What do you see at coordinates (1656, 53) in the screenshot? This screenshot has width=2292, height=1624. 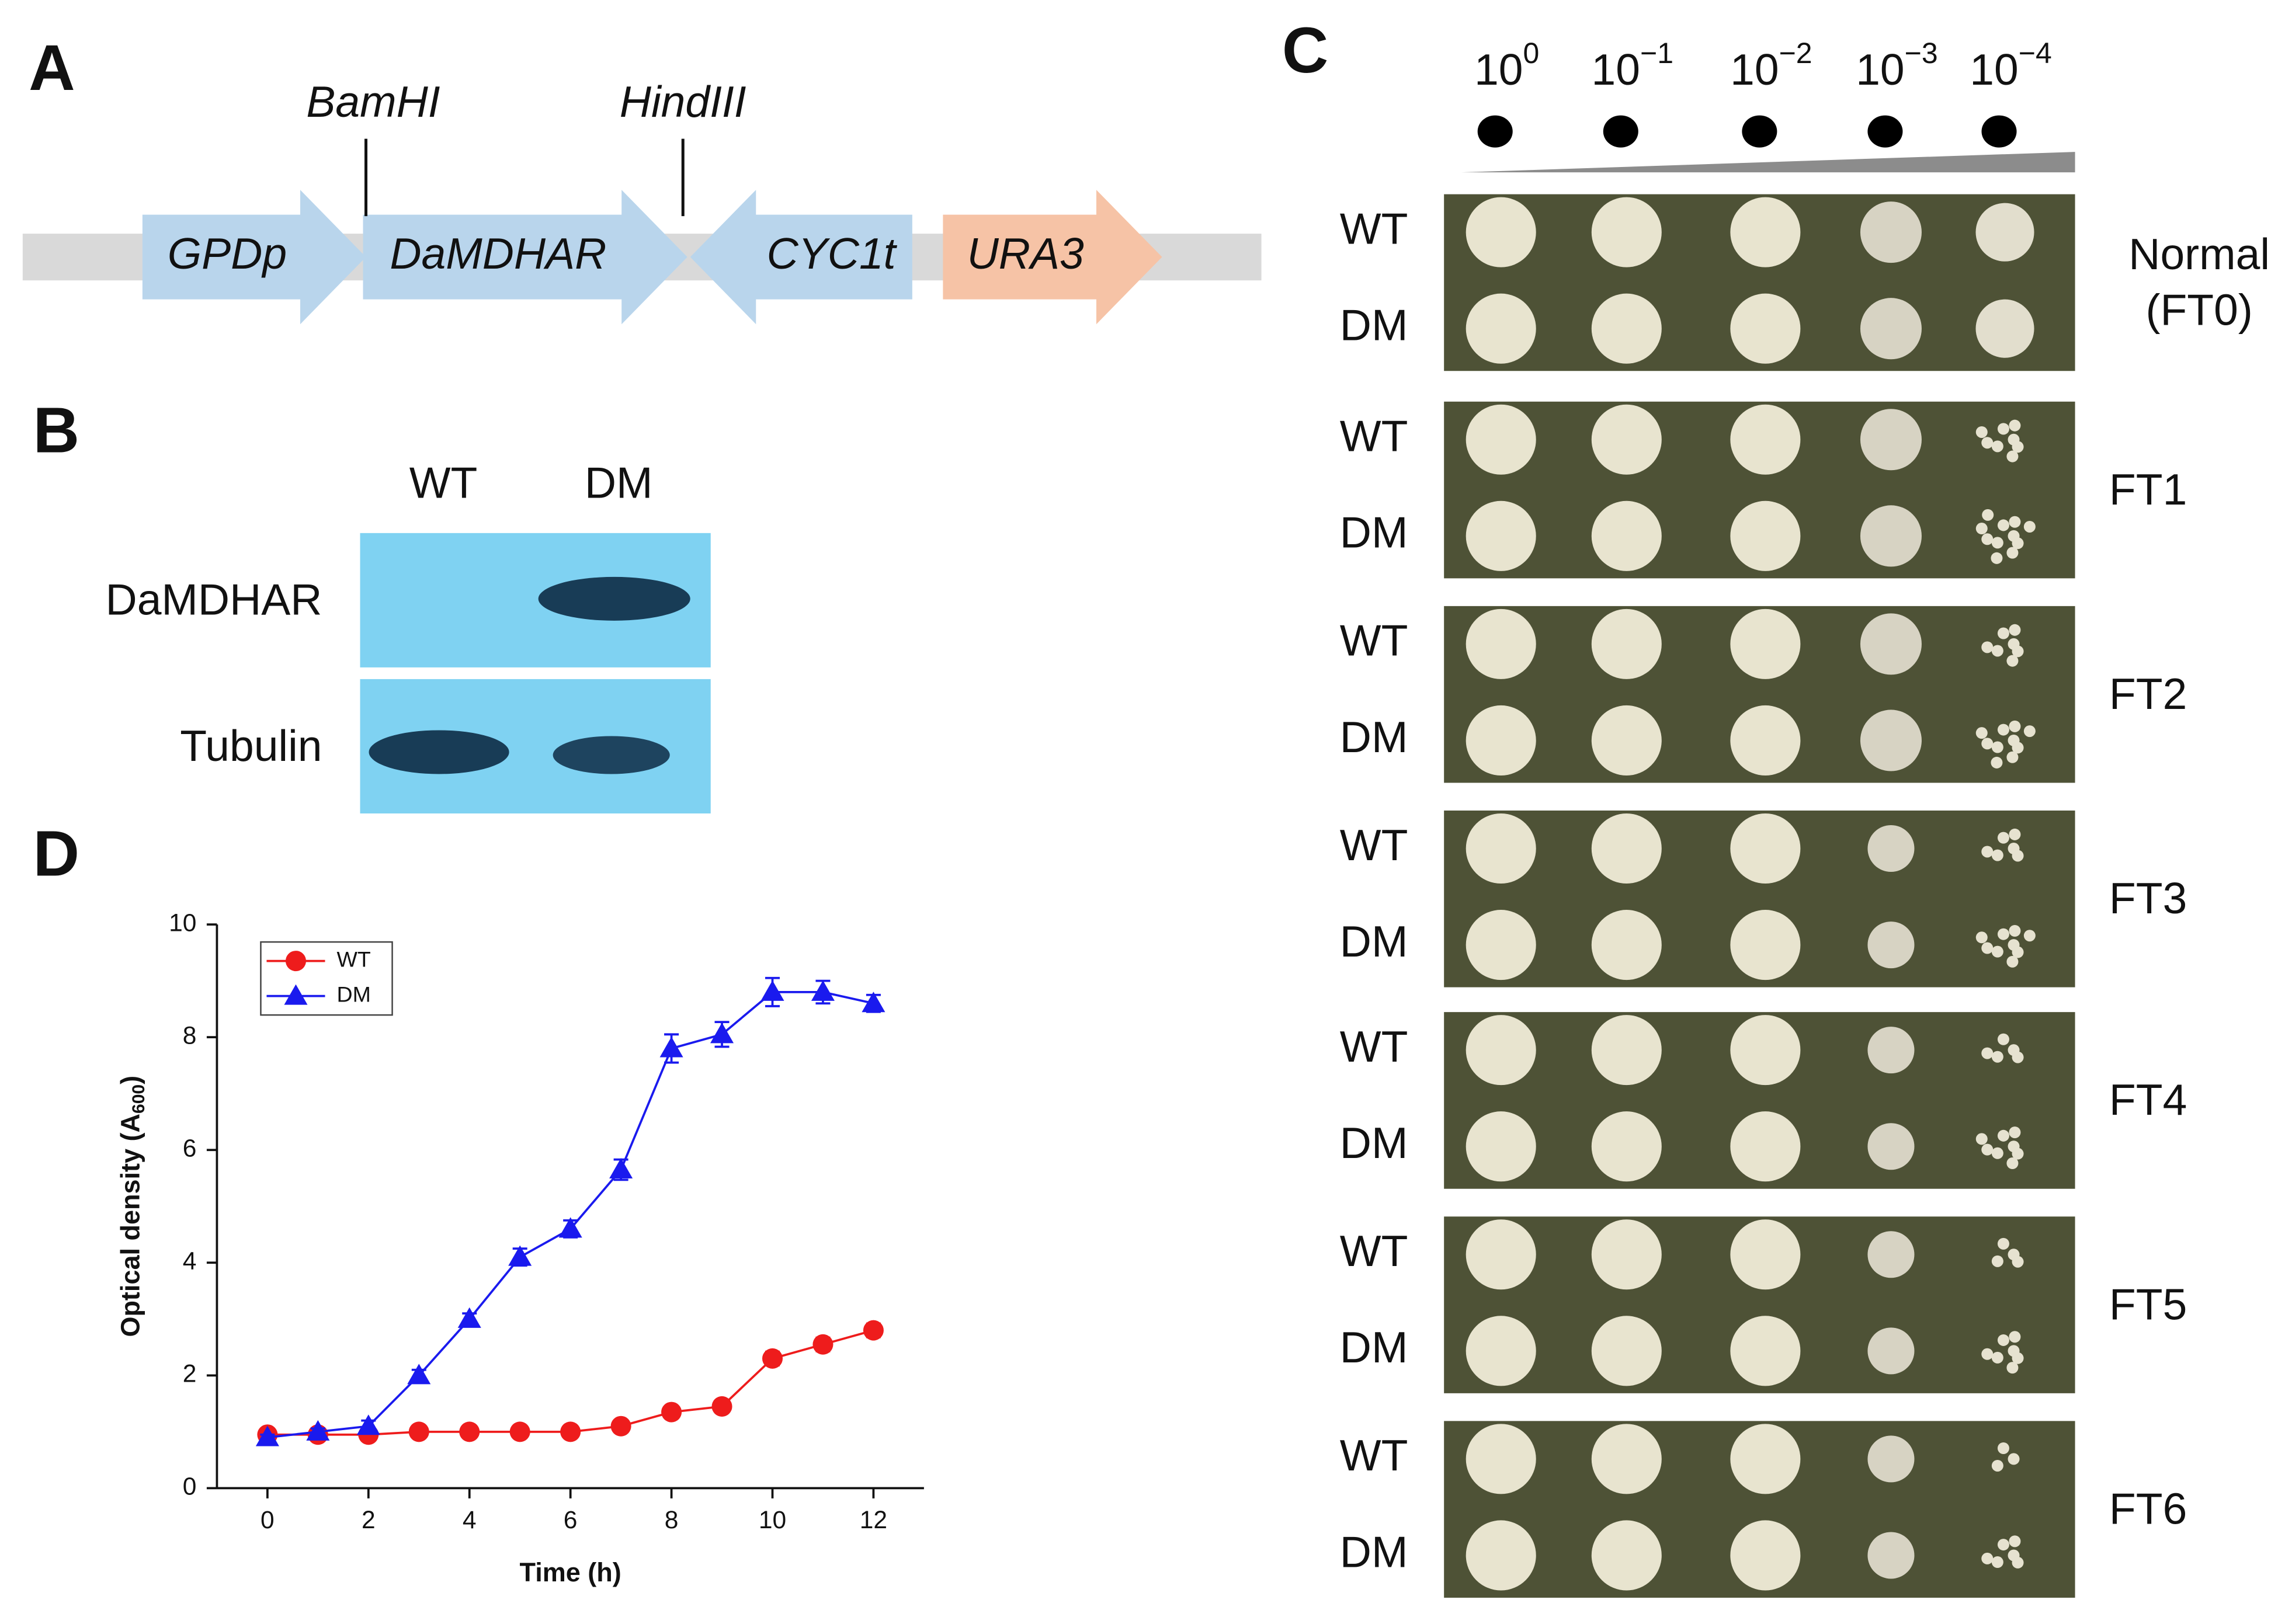 I see `dilution-exponent: −1` at bounding box center [1656, 53].